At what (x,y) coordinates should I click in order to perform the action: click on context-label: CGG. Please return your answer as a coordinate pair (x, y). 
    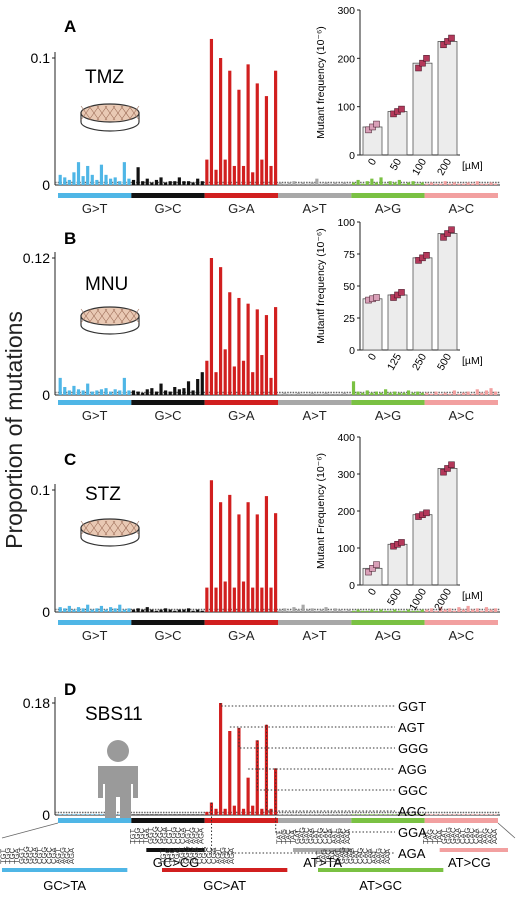
    Looking at the image, I should click on (204, 855).